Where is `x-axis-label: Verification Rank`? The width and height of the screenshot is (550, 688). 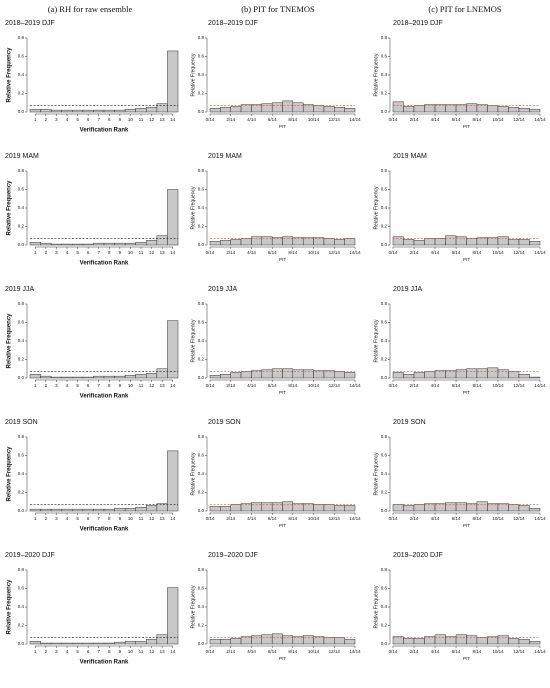
x-axis-label: Verification Rank is located at coordinates (104, 131).